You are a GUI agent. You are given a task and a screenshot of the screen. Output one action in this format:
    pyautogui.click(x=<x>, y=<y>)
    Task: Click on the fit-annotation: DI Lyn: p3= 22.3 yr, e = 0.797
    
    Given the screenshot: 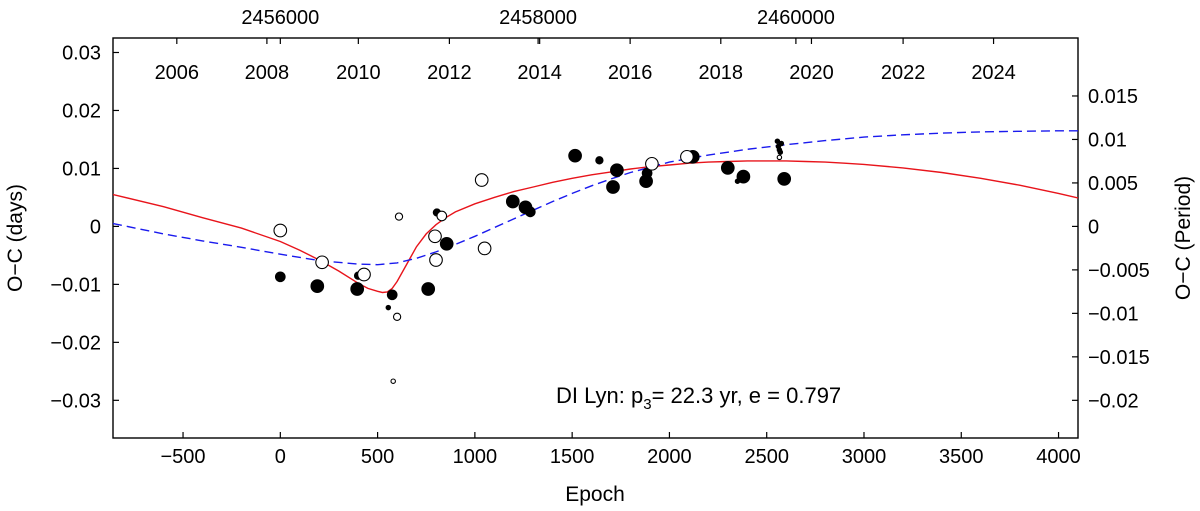 What is the action you would take?
    pyautogui.click(x=698, y=398)
    